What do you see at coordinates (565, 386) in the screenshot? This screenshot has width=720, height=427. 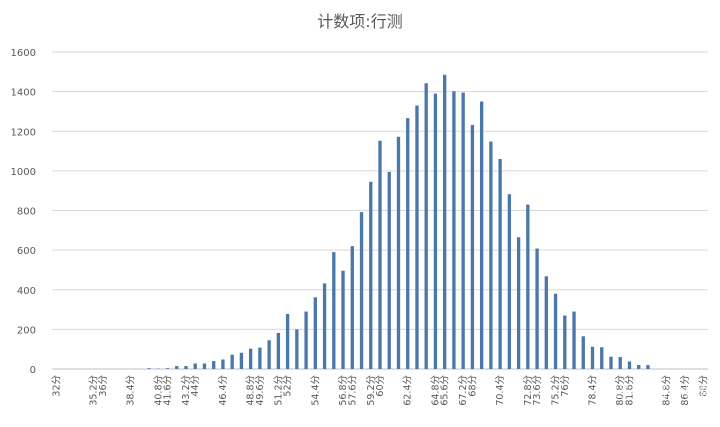 I see `x-tick-label: 76分` at bounding box center [565, 386].